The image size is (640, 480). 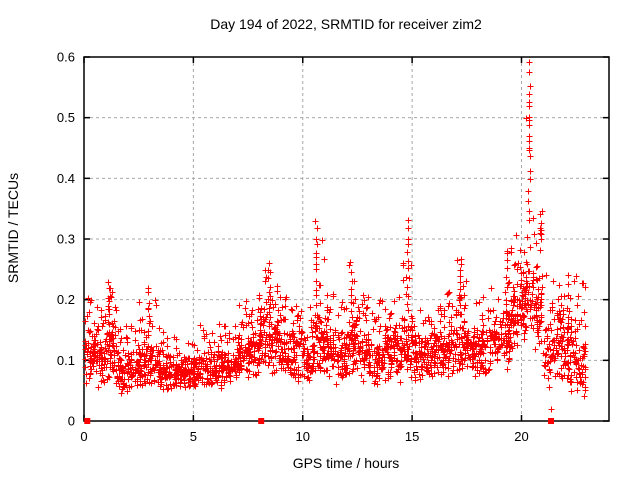 What do you see at coordinates (66, 57) in the screenshot?
I see `y-tick-label: 0.6` at bounding box center [66, 57].